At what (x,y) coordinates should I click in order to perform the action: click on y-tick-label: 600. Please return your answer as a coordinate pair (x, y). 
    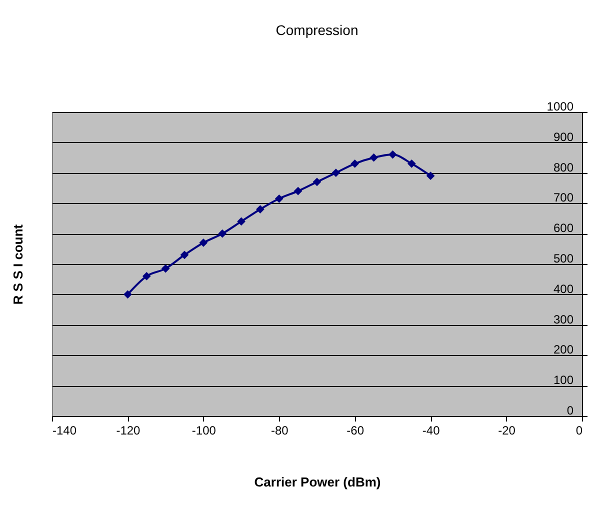
    Looking at the image, I should click on (563, 228).